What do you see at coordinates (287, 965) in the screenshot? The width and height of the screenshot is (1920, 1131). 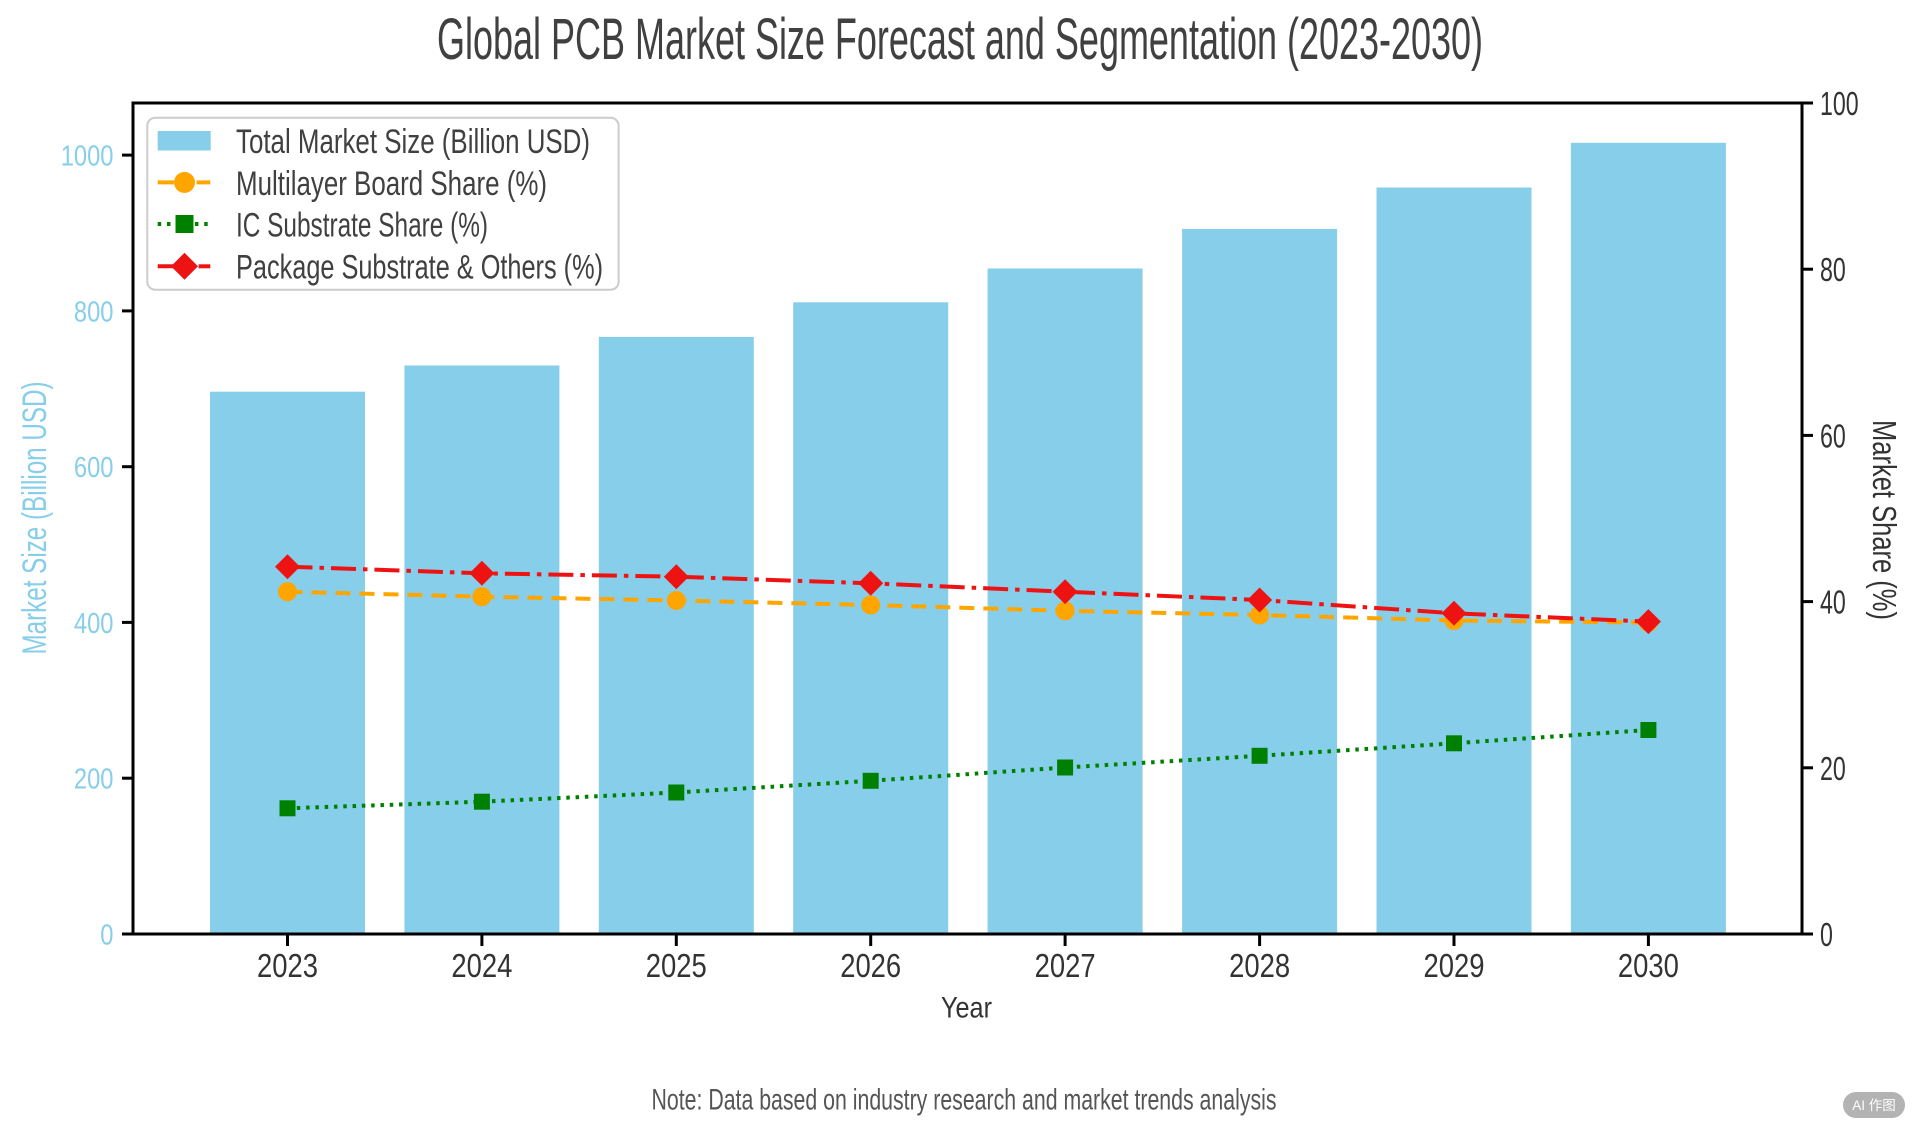 I see `svg-text: 2023` at bounding box center [287, 965].